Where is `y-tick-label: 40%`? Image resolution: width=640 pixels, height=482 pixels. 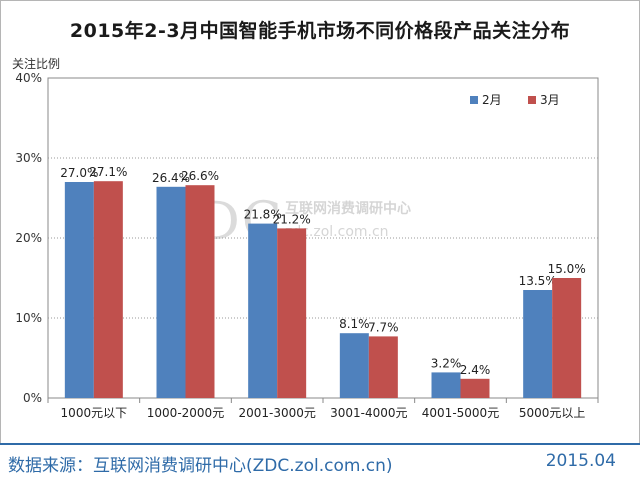
y-tick-label: 40% is located at coordinates (28, 78).